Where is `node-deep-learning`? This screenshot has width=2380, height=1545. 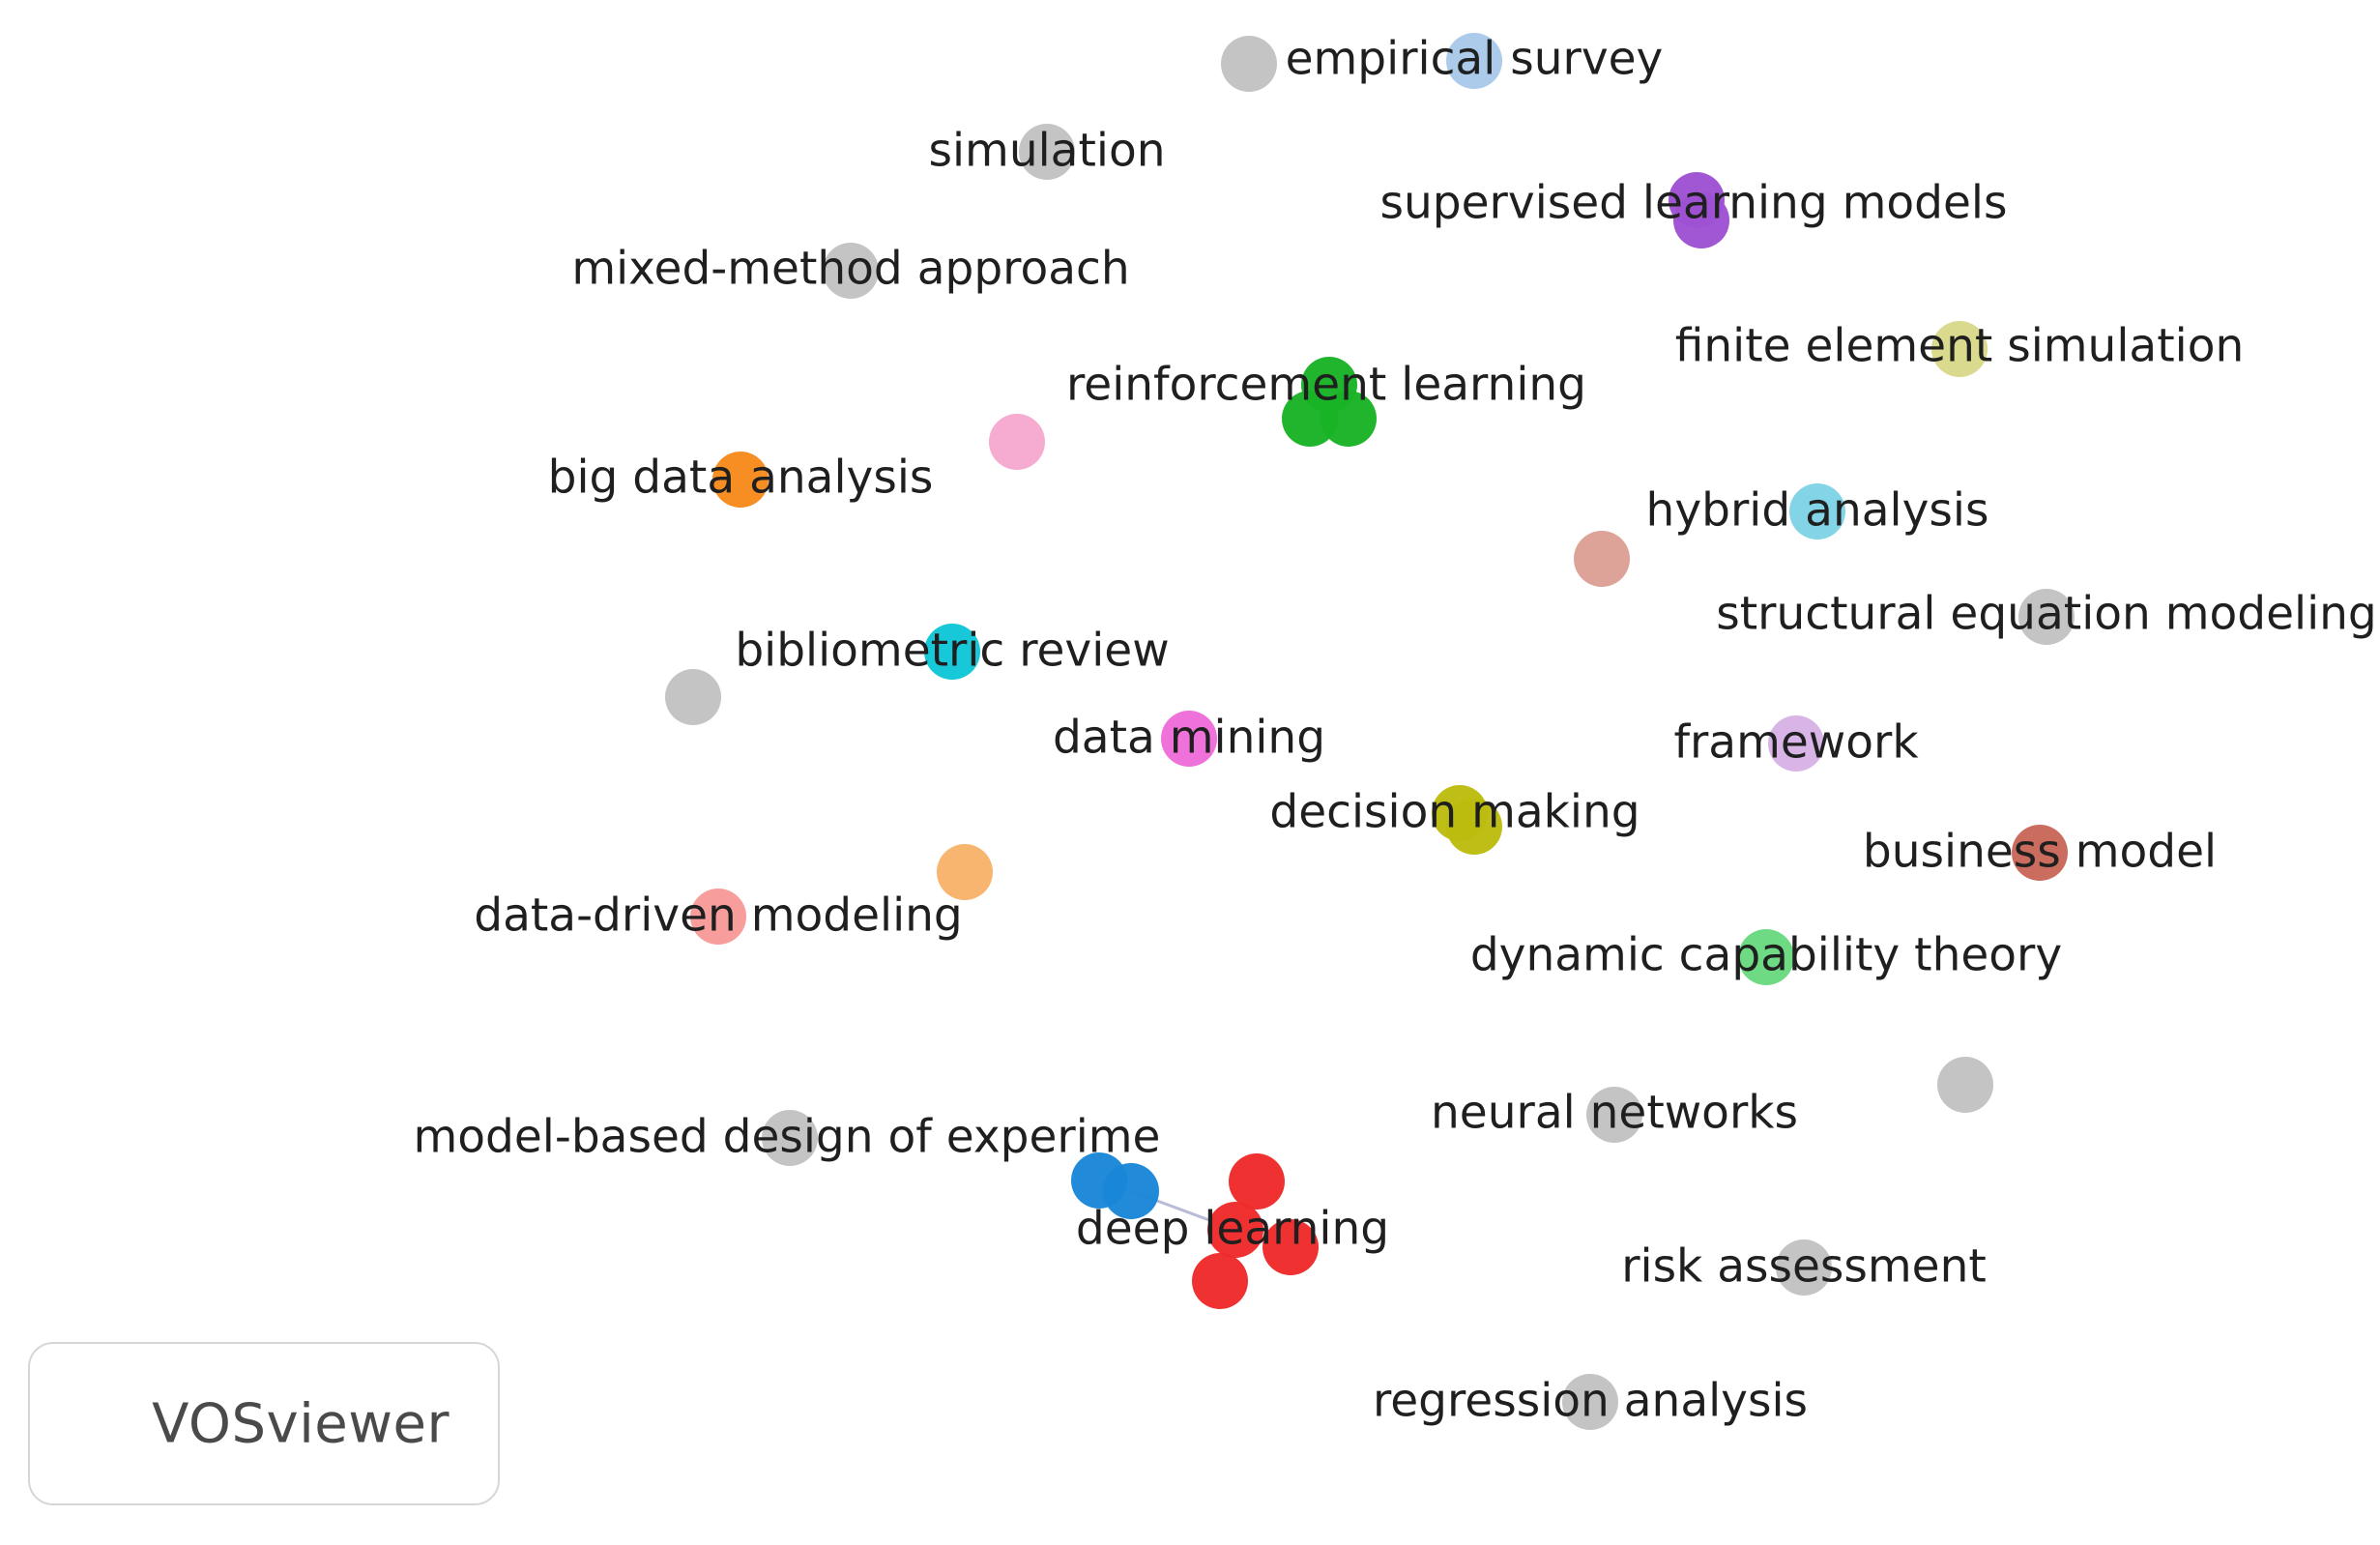
node-deep-learning is located at coordinates (1256, 1231).